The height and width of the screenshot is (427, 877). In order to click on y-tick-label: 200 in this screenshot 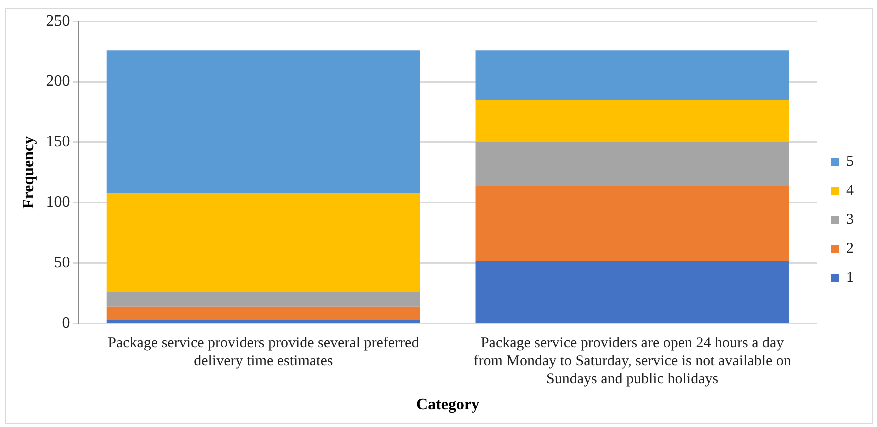, I will do `click(58, 81)`.